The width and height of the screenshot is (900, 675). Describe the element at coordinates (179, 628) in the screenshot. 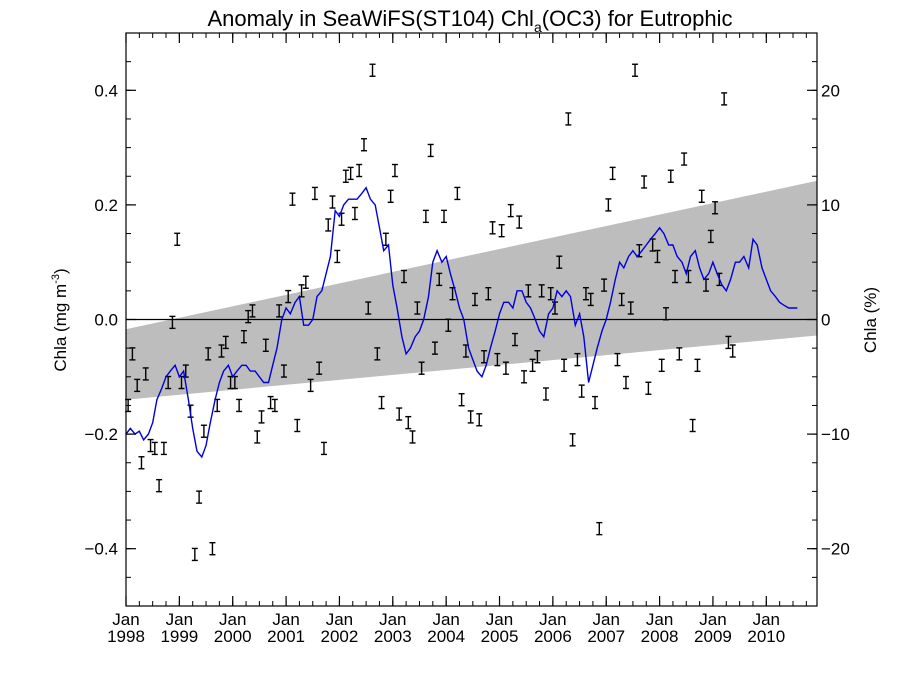

I see `x-tick-label: Jan 1999` at that location.